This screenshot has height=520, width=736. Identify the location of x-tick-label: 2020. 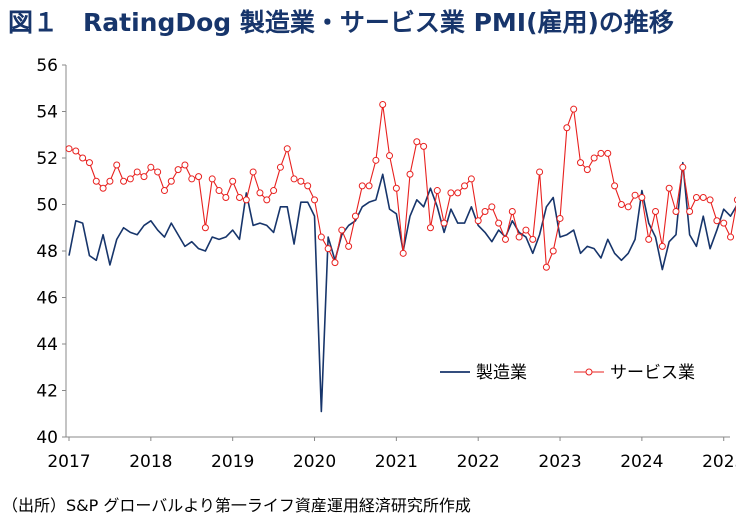
(314, 462).